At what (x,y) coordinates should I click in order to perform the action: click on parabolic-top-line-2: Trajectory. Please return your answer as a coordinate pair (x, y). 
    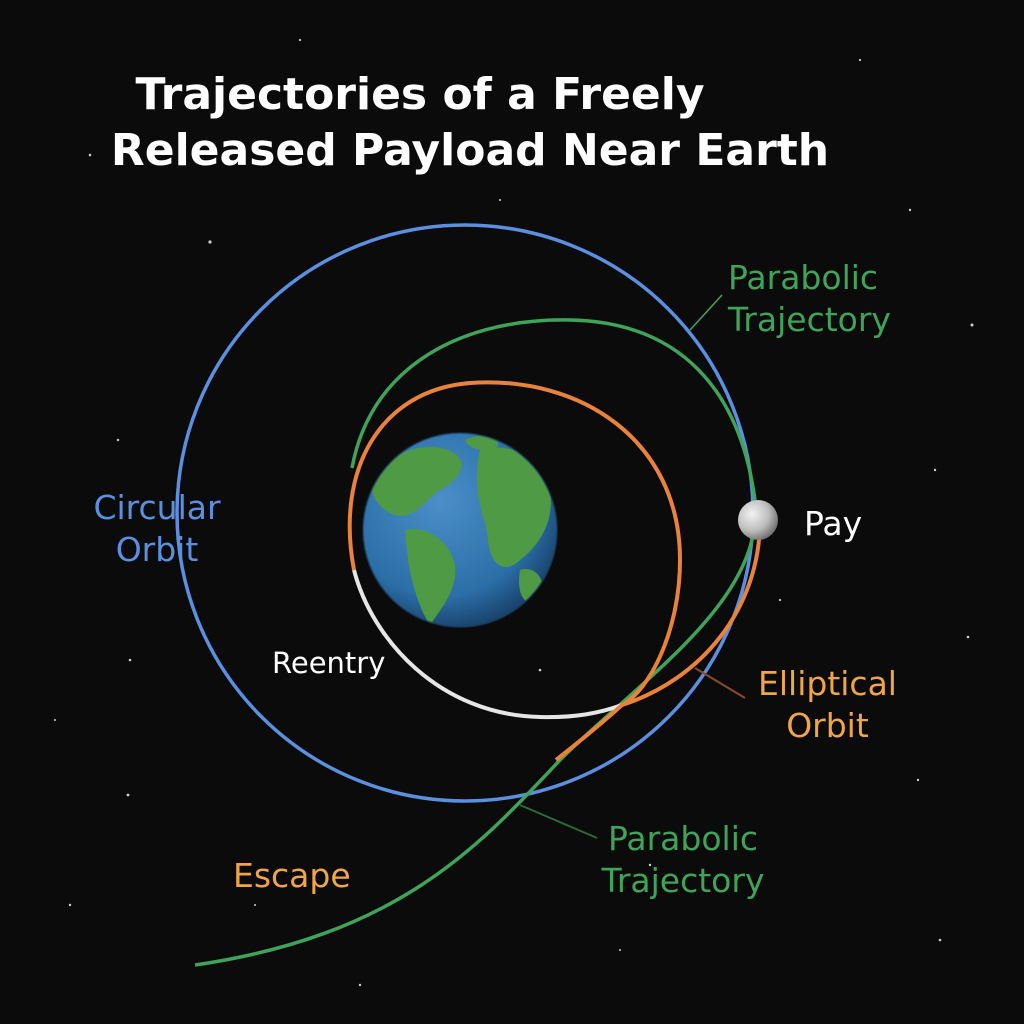
    Looking at the image, I should click on (809, 319).